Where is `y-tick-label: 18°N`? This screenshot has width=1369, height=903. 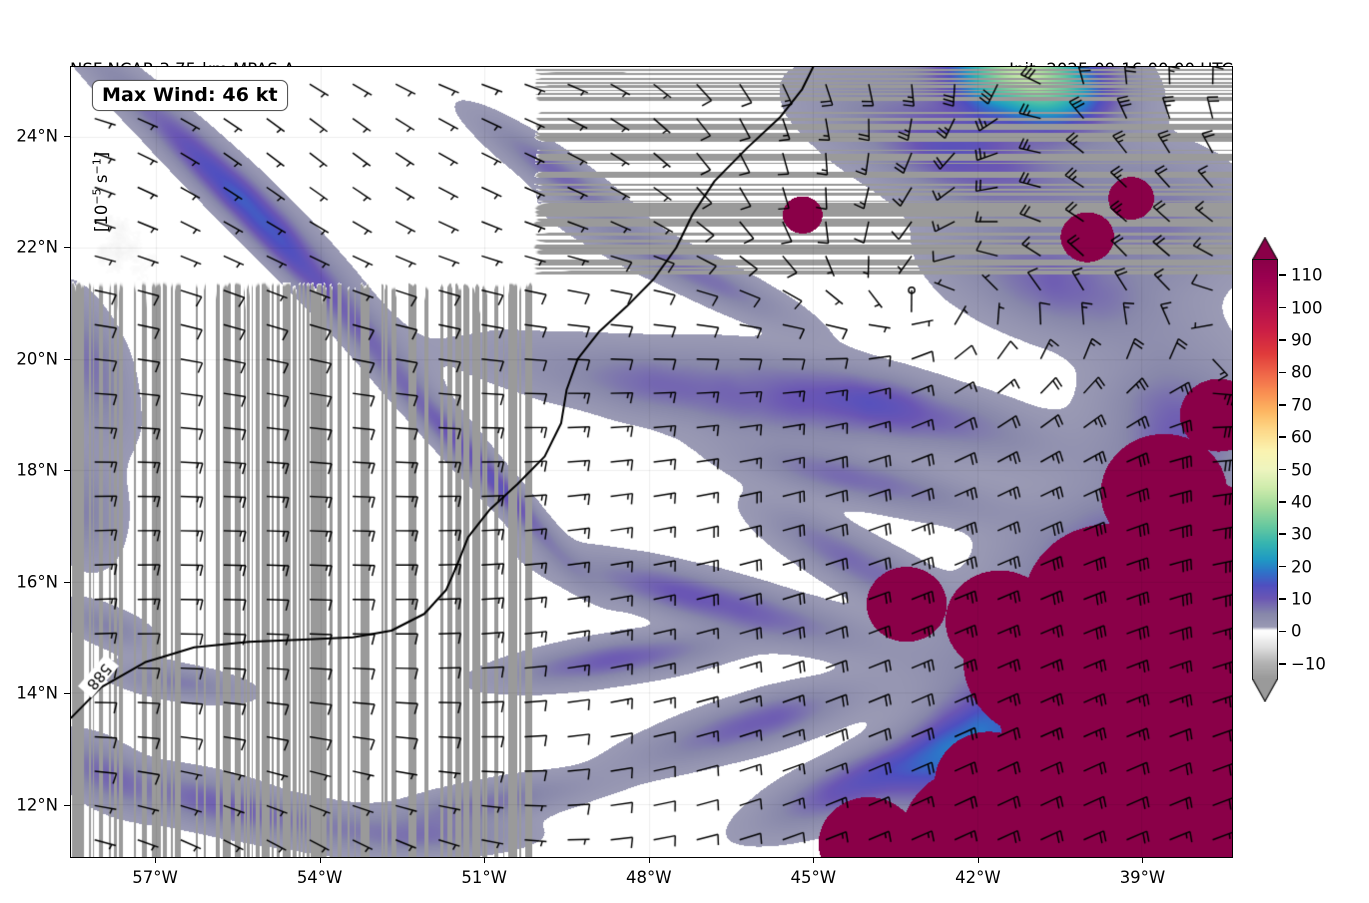
y-tick-label: 18°N is located at coordinates (37, 470).